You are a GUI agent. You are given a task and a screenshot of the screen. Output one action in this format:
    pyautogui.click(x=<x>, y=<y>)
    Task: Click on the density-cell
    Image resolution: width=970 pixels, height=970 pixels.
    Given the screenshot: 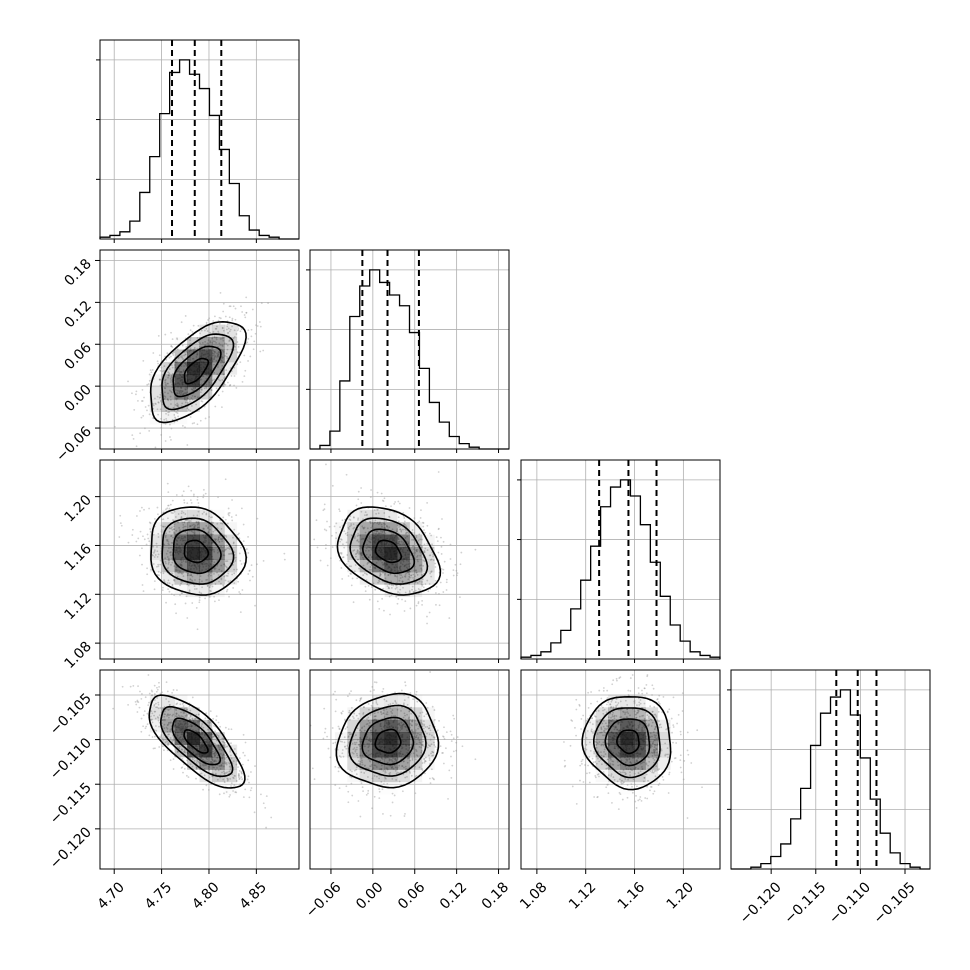 What is the action you would take?
    pyautogui.click(x=193, y=578)
    